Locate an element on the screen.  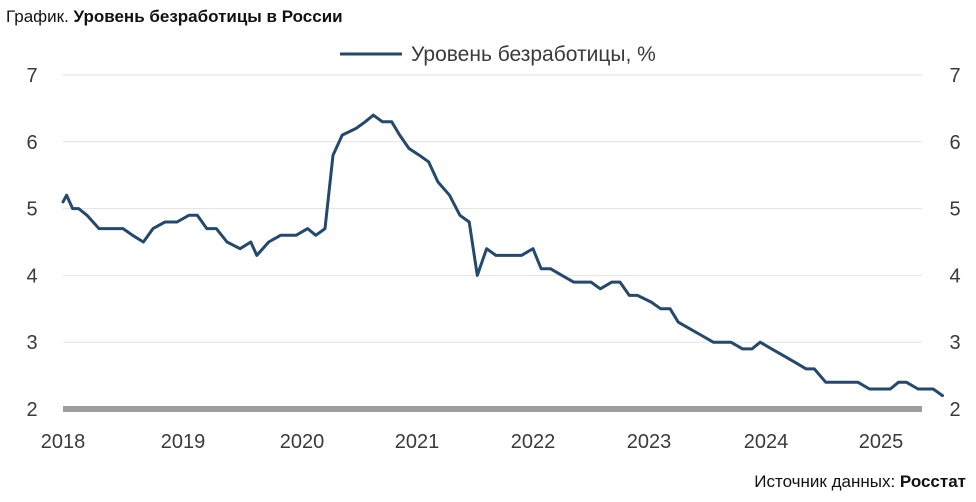
chart-title: График. Уровень безработицы в России is located at coordinates (174, 17).